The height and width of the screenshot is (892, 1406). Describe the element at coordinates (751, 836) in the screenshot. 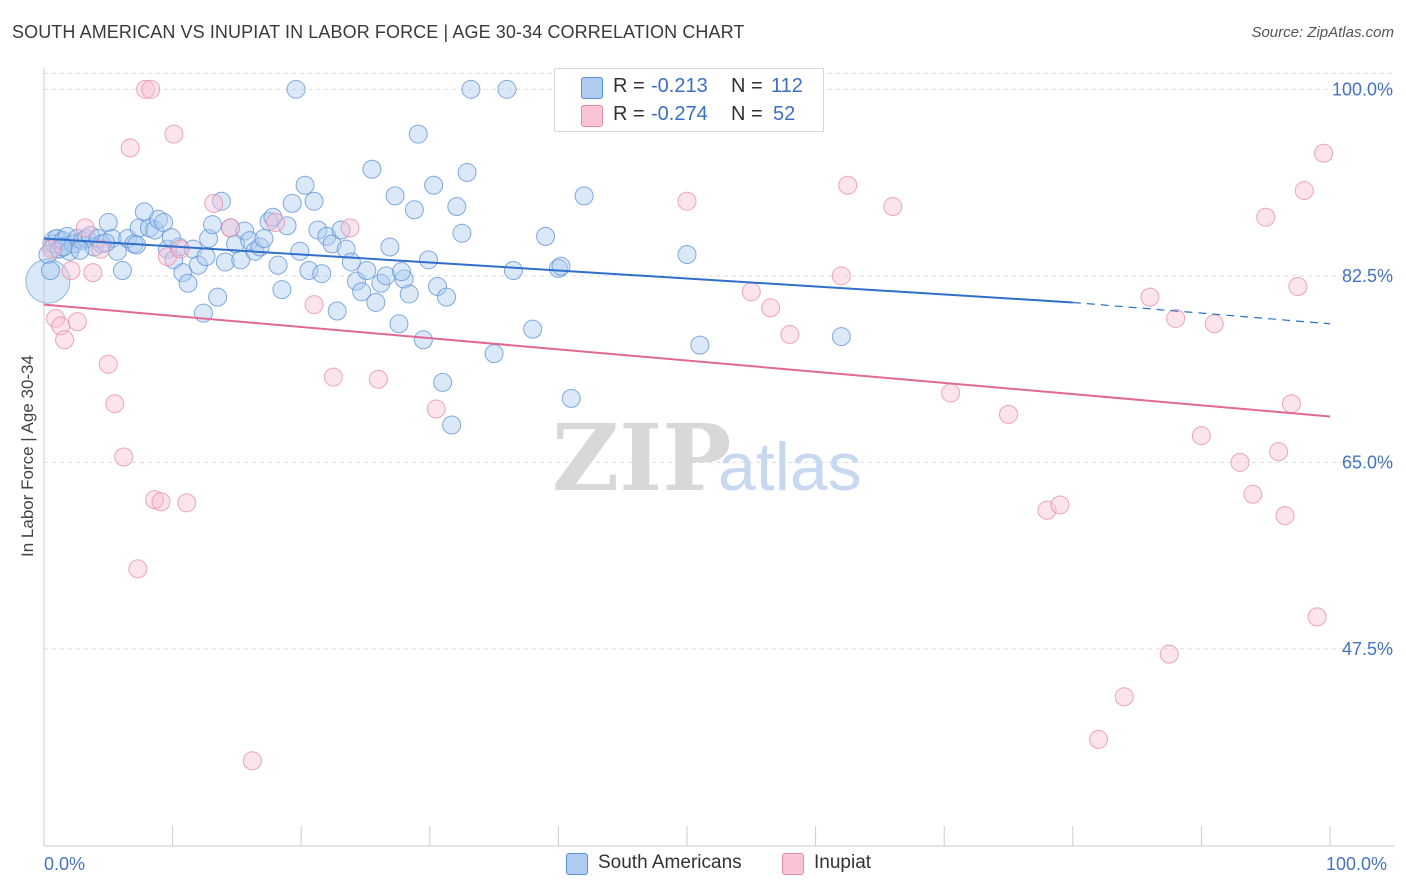

I see `x-ticks` at that location.